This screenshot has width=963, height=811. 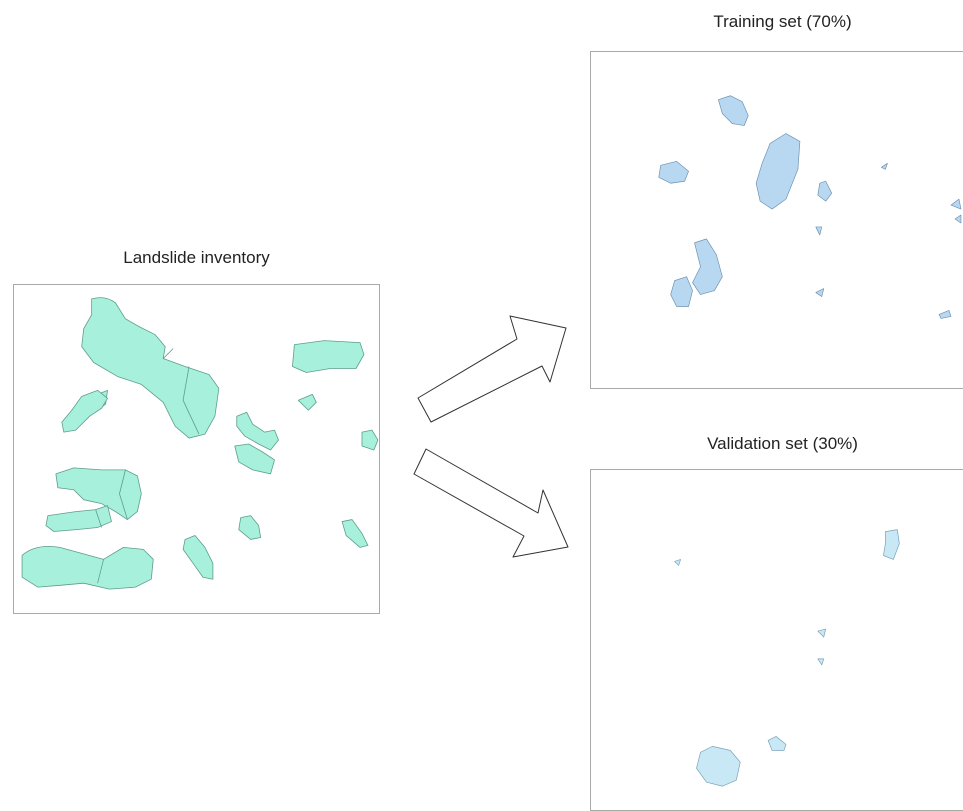 I want to click on arrow-to-training-set, so click(x=492, y=369).